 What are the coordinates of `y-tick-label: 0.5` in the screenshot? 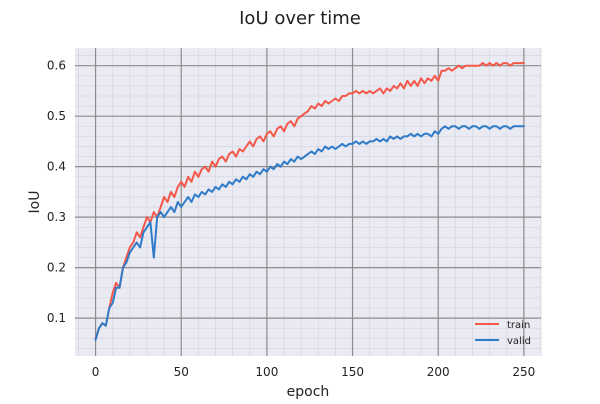 It's located at (56, 116).